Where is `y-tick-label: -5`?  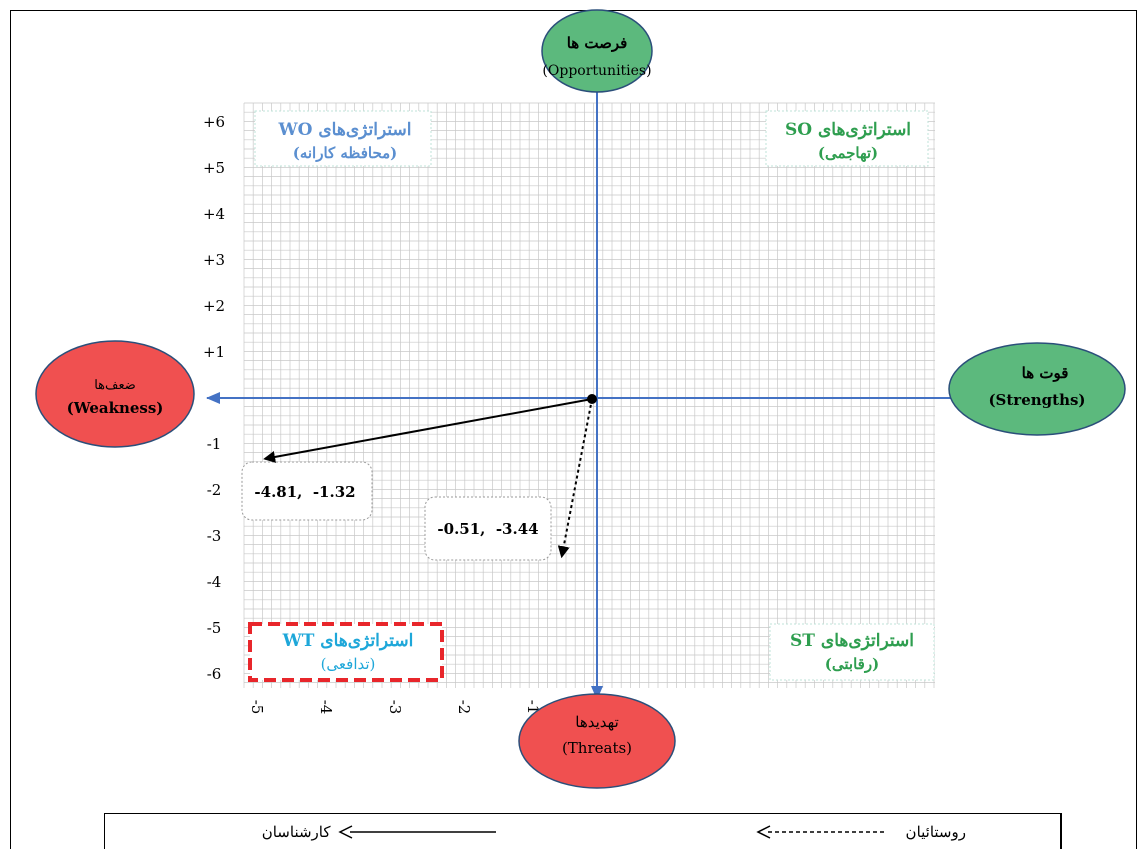 y-tick-label: -5 is located at coordinates (214, 628).